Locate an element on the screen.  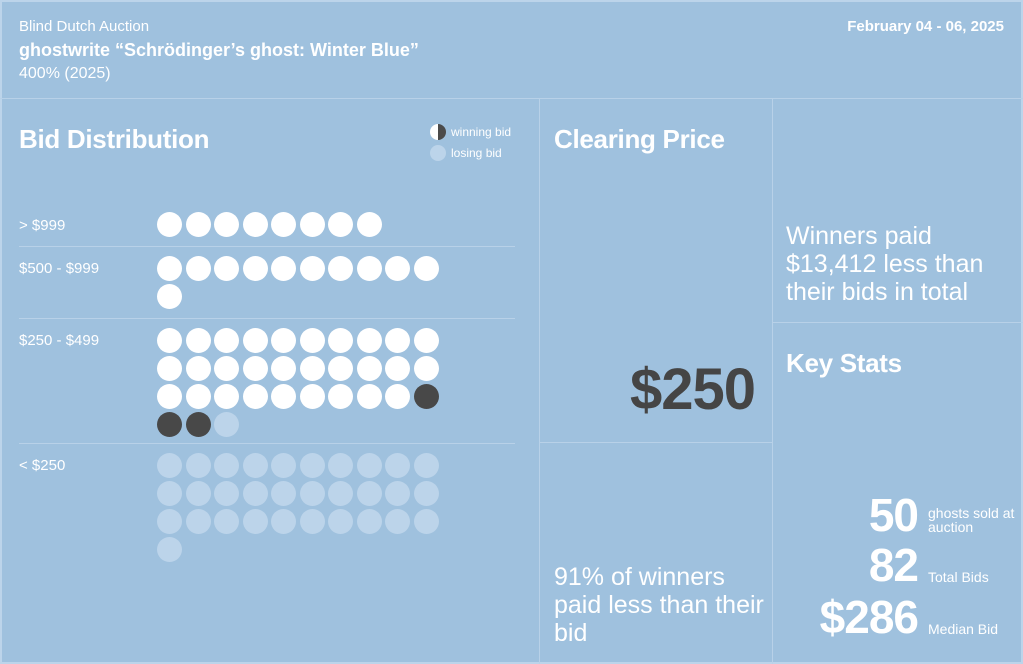
bid-range-label: < $250 is located at coordinates (42, 465).